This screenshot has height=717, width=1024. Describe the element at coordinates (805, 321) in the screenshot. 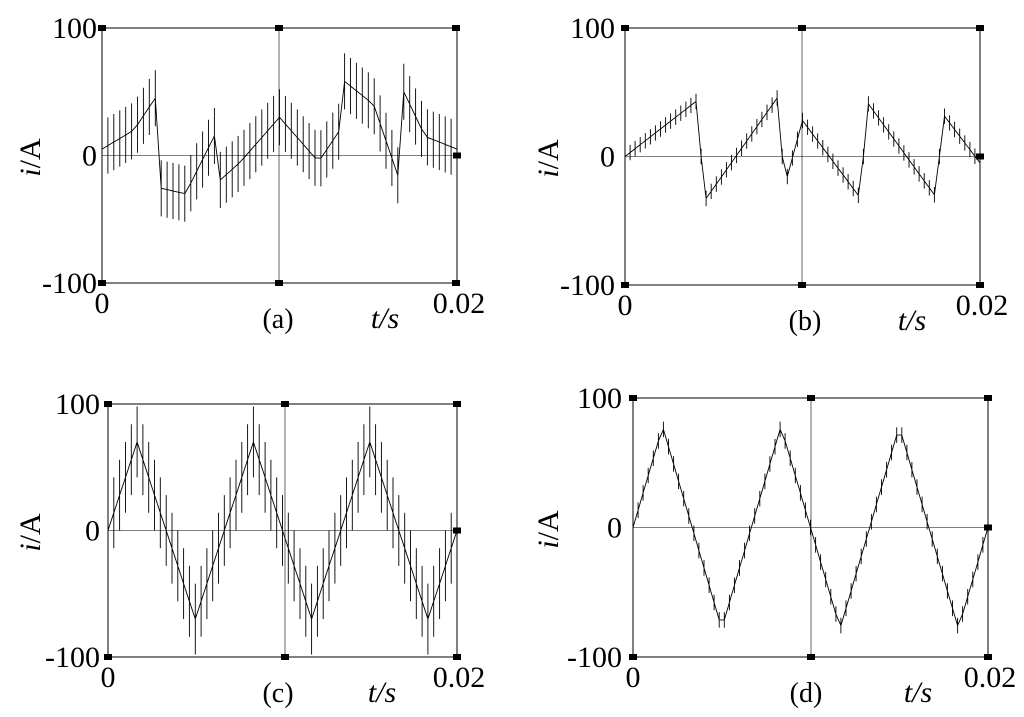

I see `panel-label: (b)` at that location.